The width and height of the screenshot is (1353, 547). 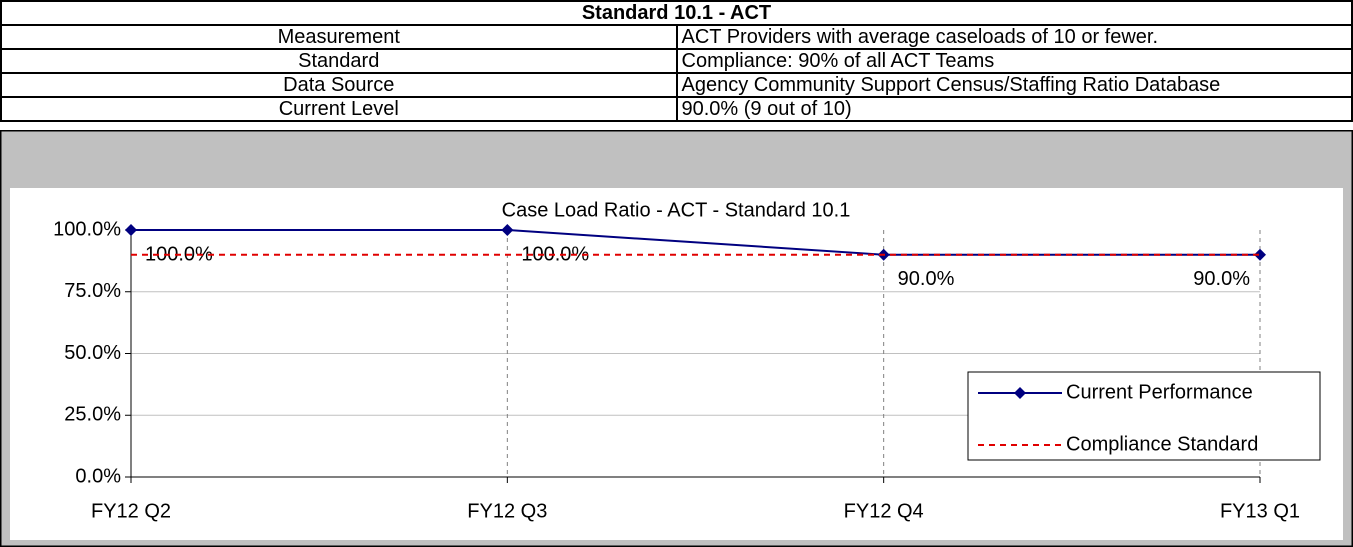 What do you see at coordinates (676, 13) in the screenshot?
I see `table-title: Standard 10.1 - ACT` at bounding box center [676, 13].